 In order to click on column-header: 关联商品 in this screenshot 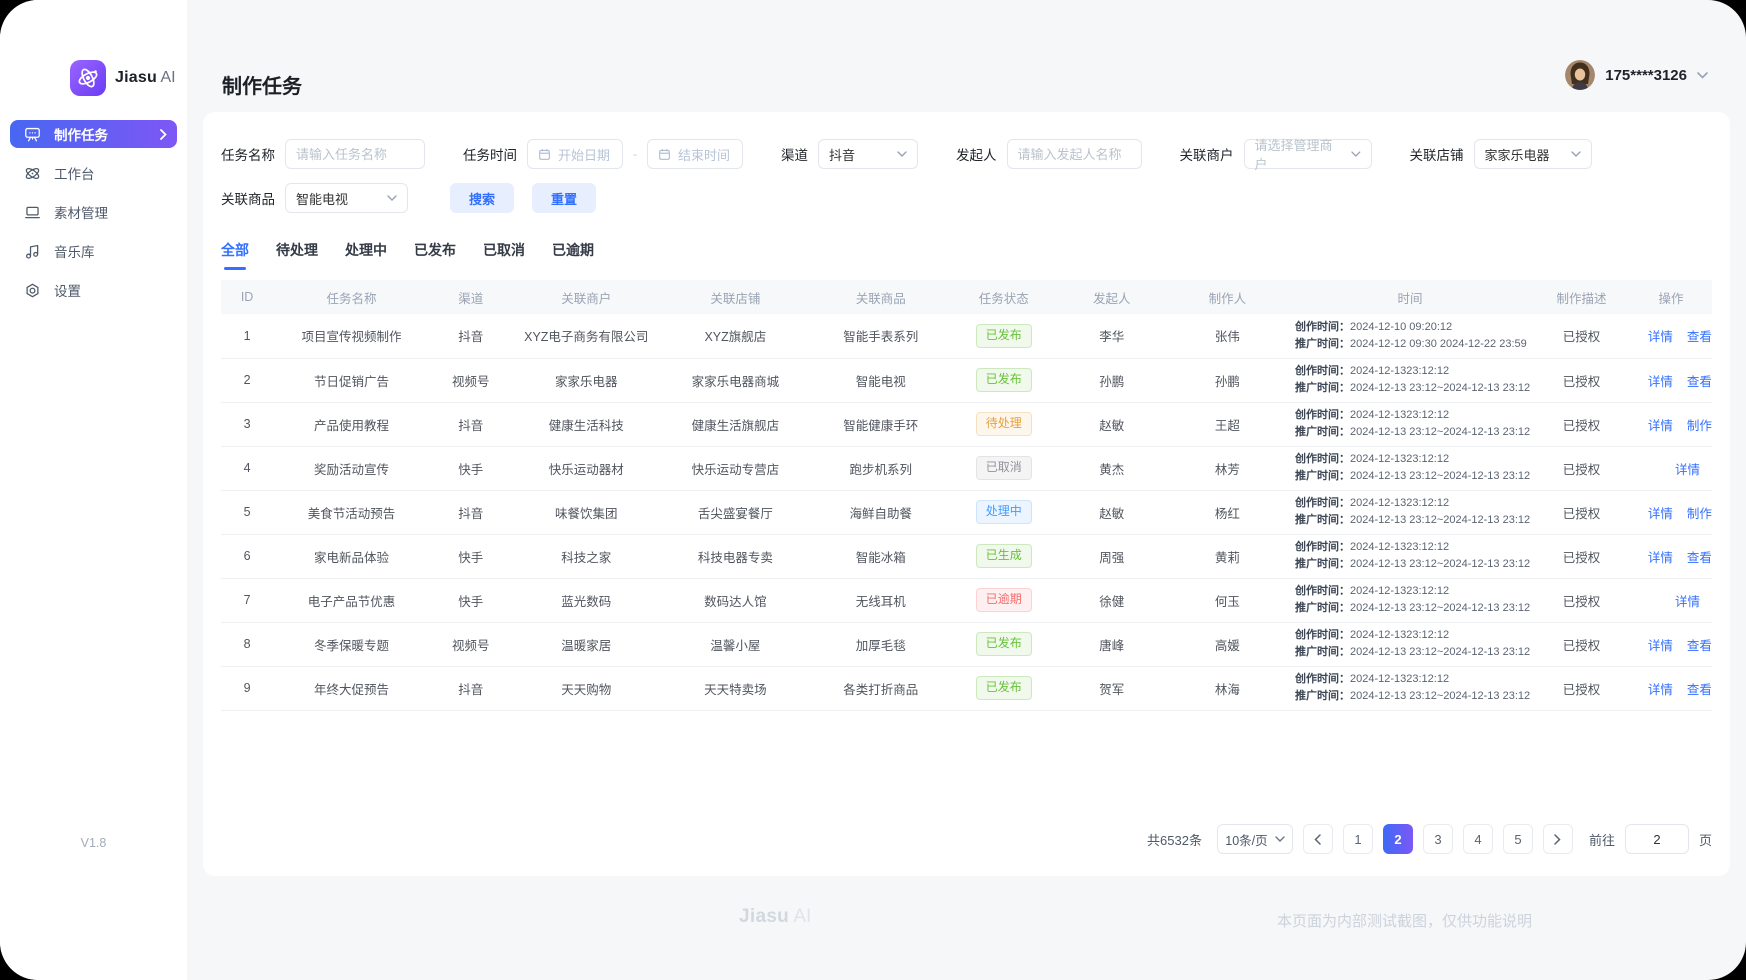, I will do `click(880, 297)`.